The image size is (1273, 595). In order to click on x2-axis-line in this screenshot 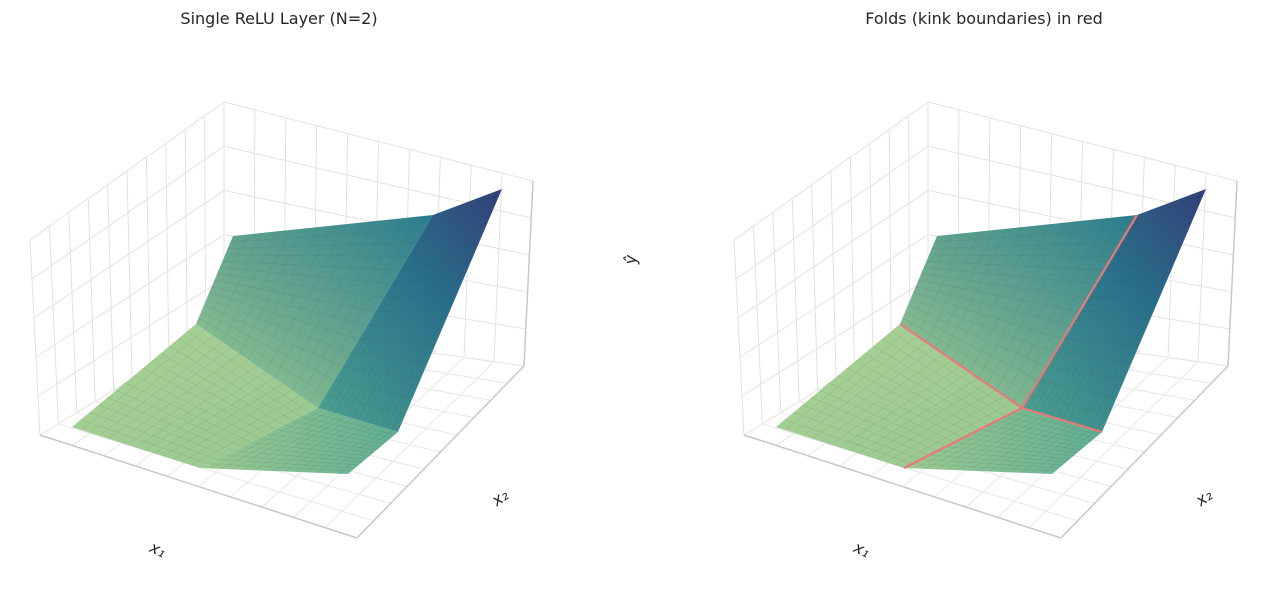, I will do `click(440, 452)`.